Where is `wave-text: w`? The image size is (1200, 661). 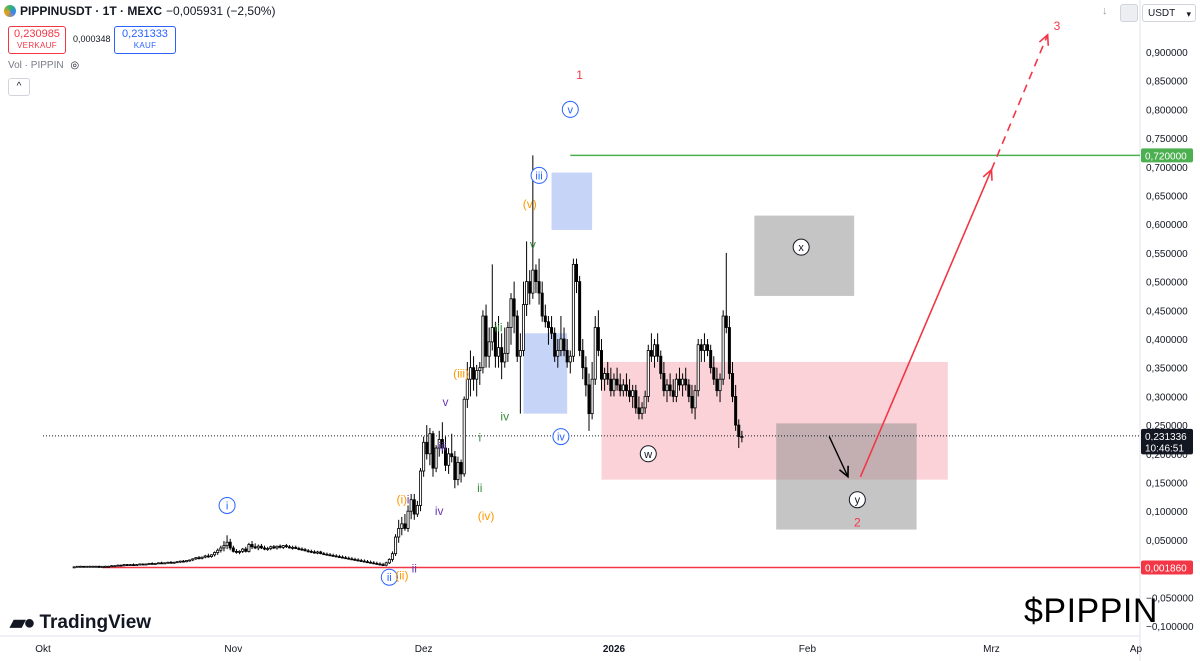 wave-text: w is located at coordinates (647, 455).